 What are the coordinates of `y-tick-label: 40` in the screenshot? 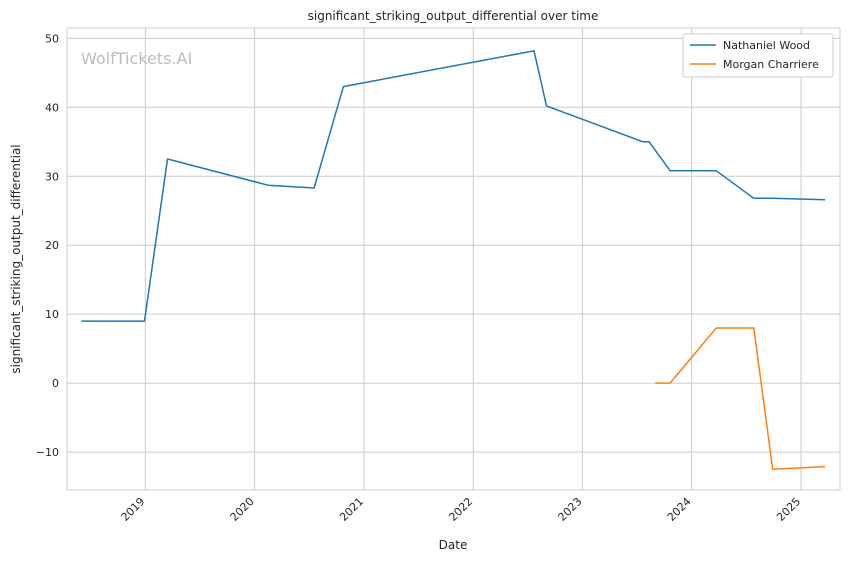 It's located at (52, 107).